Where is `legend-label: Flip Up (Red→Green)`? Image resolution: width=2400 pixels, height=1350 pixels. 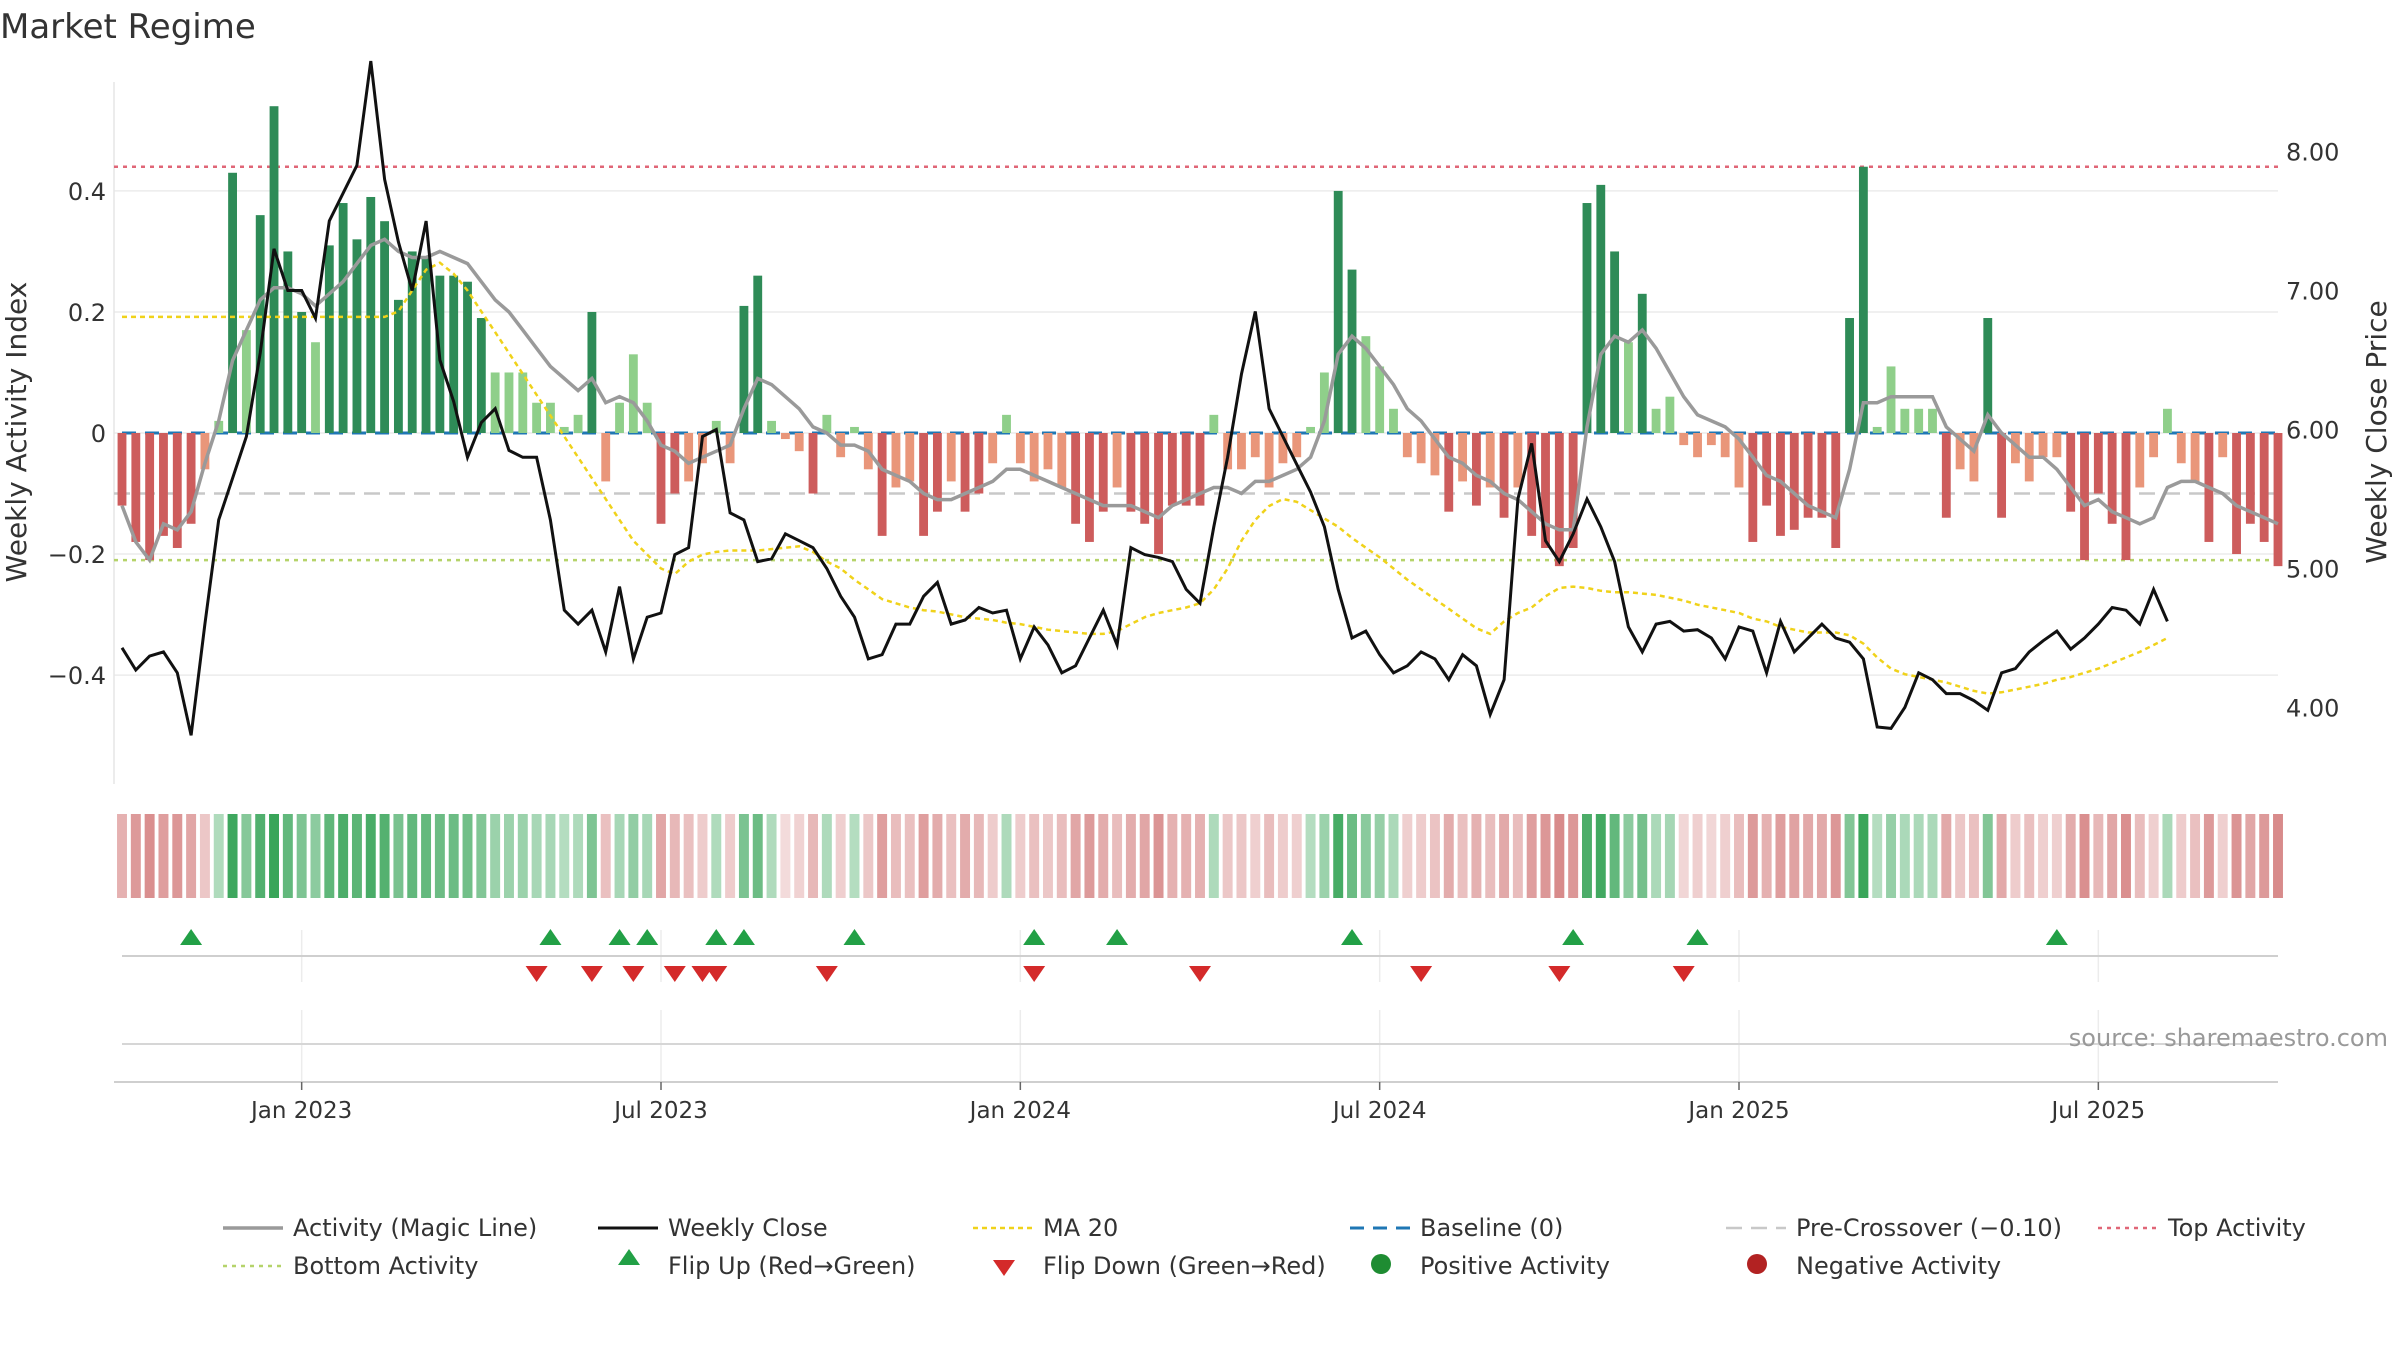
legend-label: Flip Up (Red→Green) is located at coordinates (792, 1266).